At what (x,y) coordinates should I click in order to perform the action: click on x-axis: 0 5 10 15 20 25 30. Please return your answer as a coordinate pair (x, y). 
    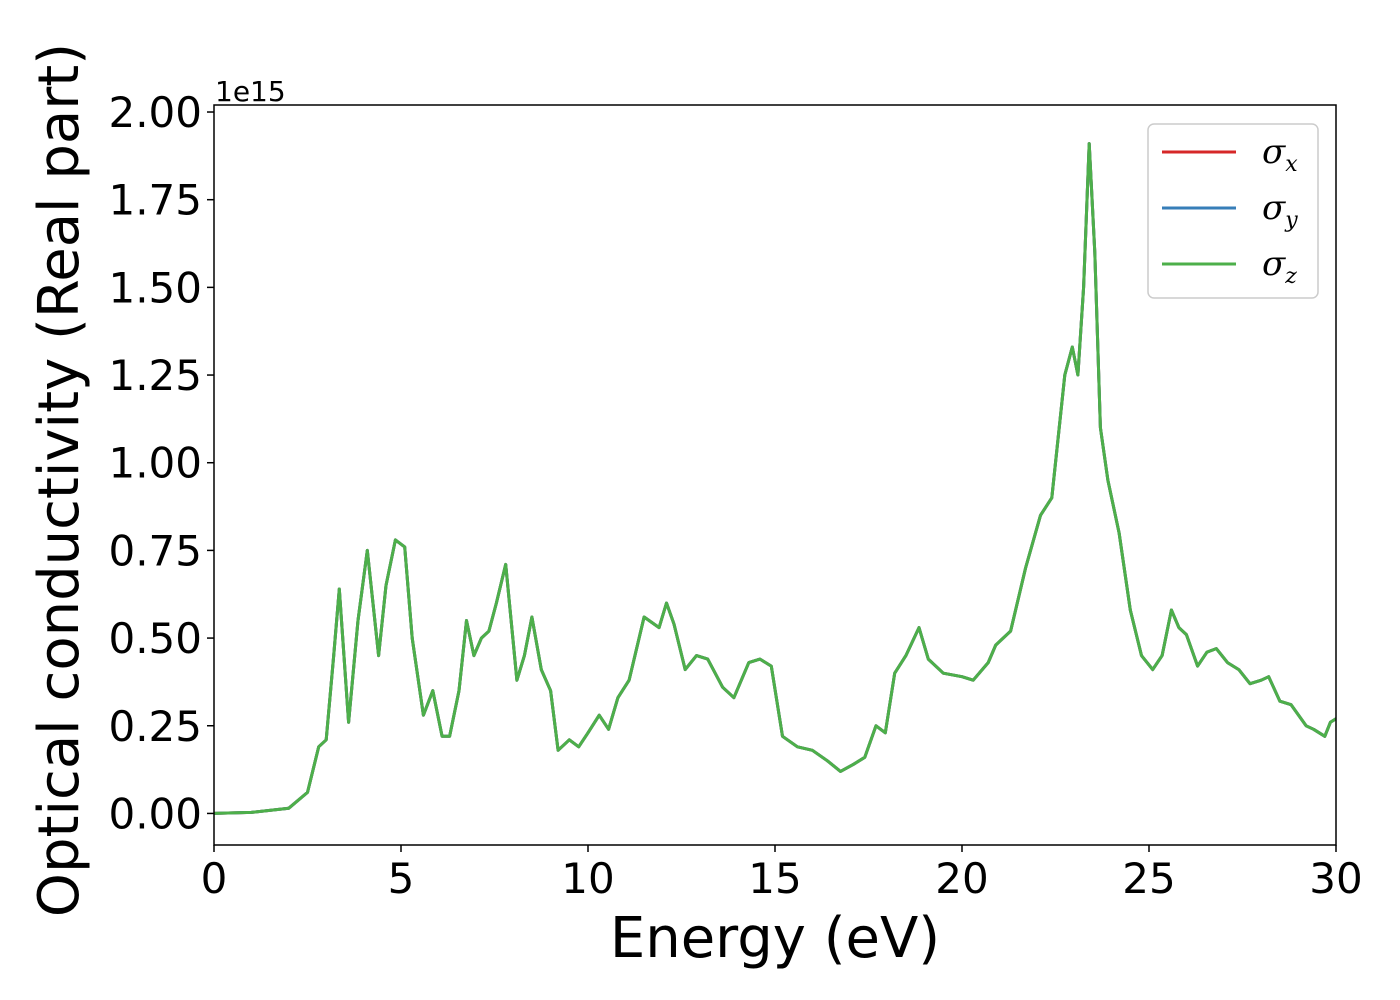
    Looking at the image, I should click on (782, 874).